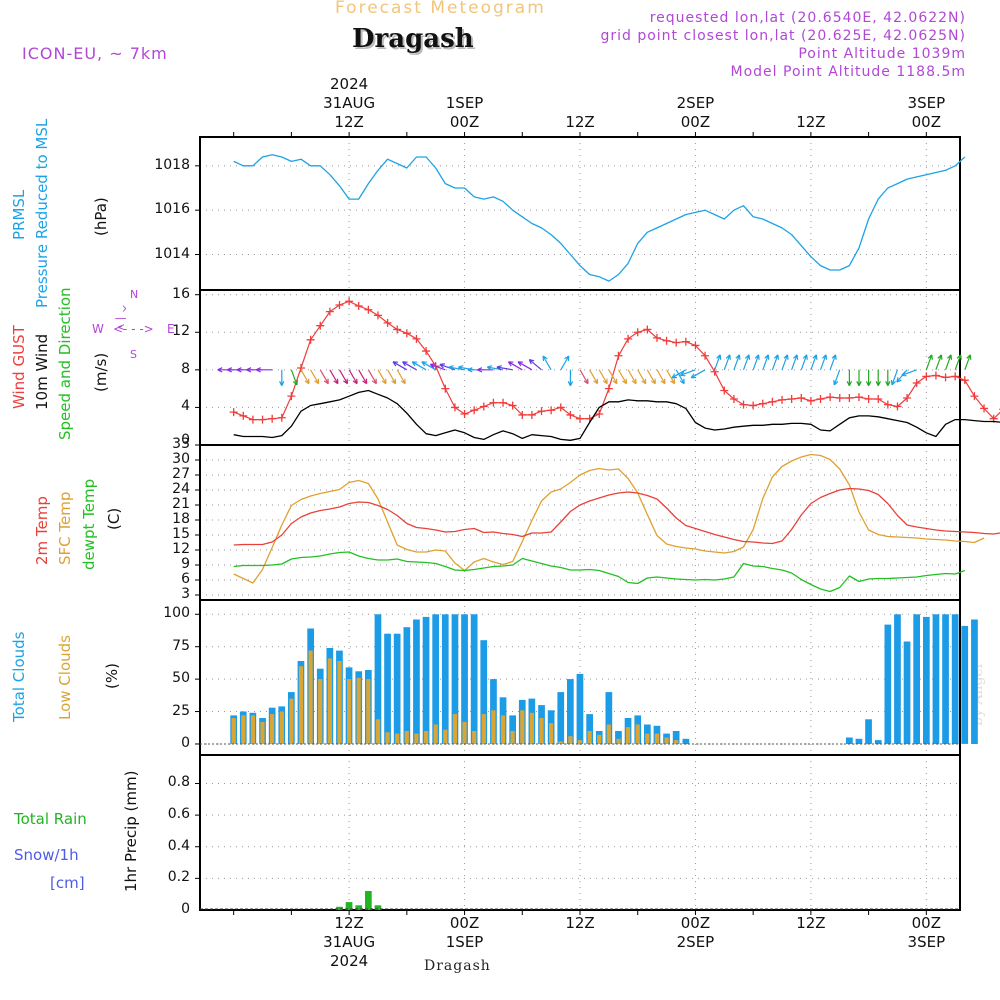  What do you see at coordinates (599, 572) in the screenshot?
I see `dewpoint-line` at bounding box center [599, 572].